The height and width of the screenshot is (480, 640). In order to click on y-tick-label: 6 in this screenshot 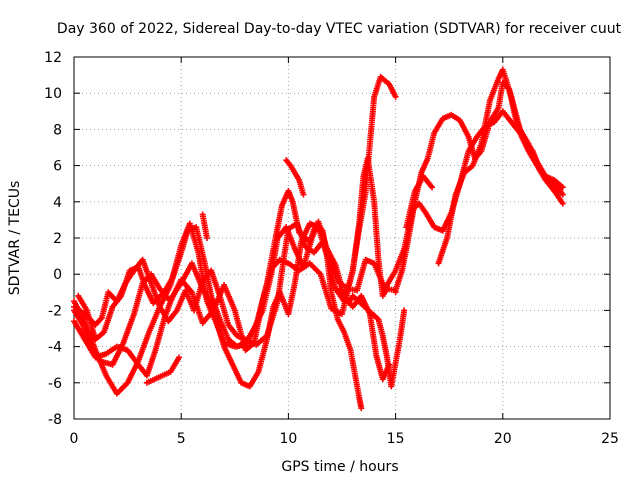, I will do `click(57, 167)`.